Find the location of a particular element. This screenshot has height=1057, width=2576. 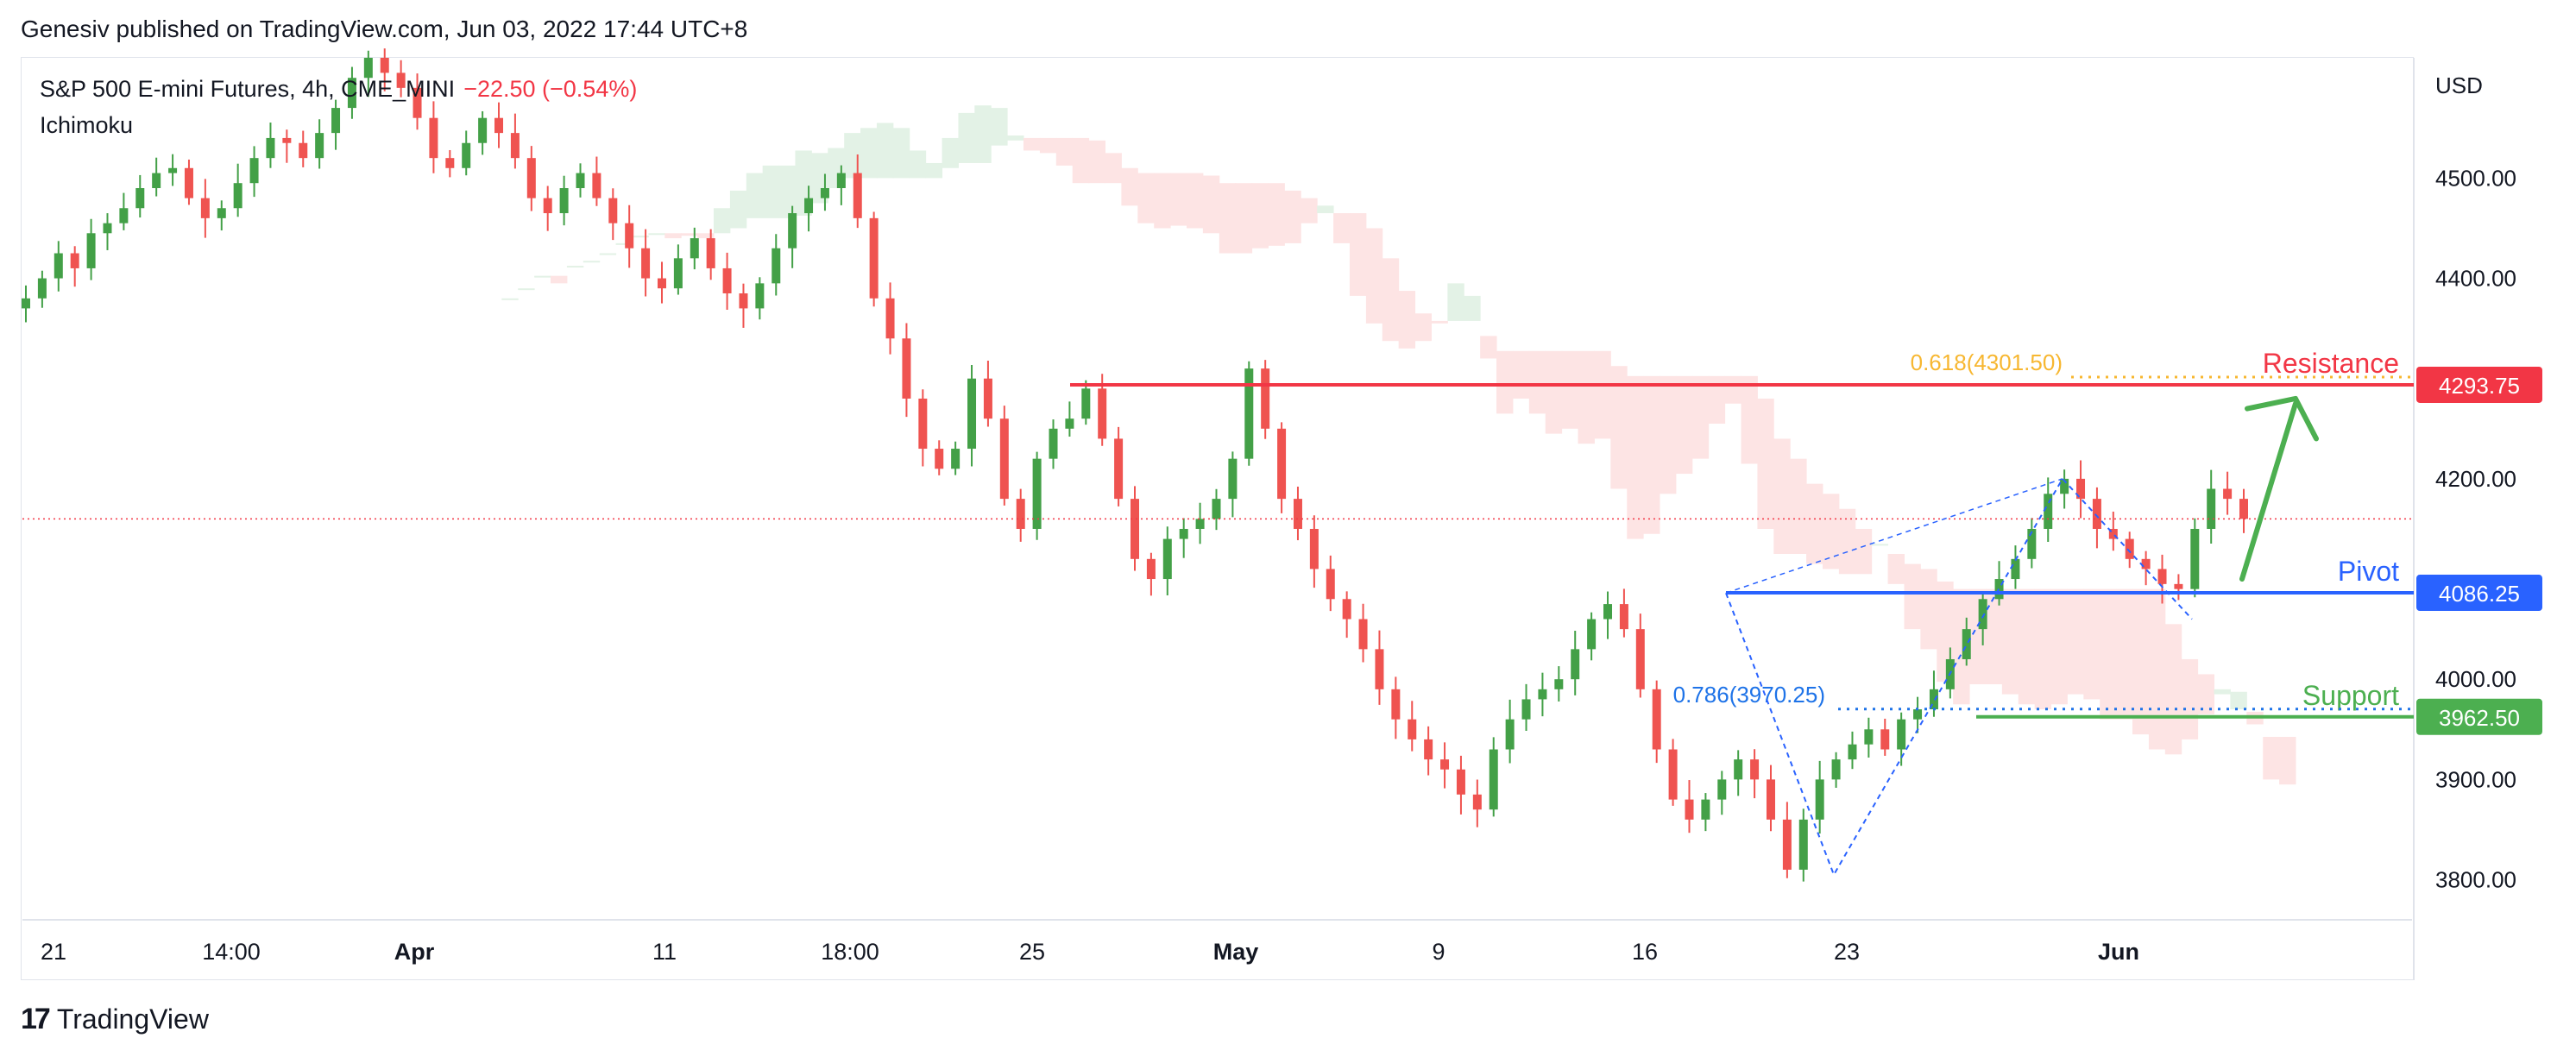

projection-arrowhead-icon is located at coordinates (2282, 418).